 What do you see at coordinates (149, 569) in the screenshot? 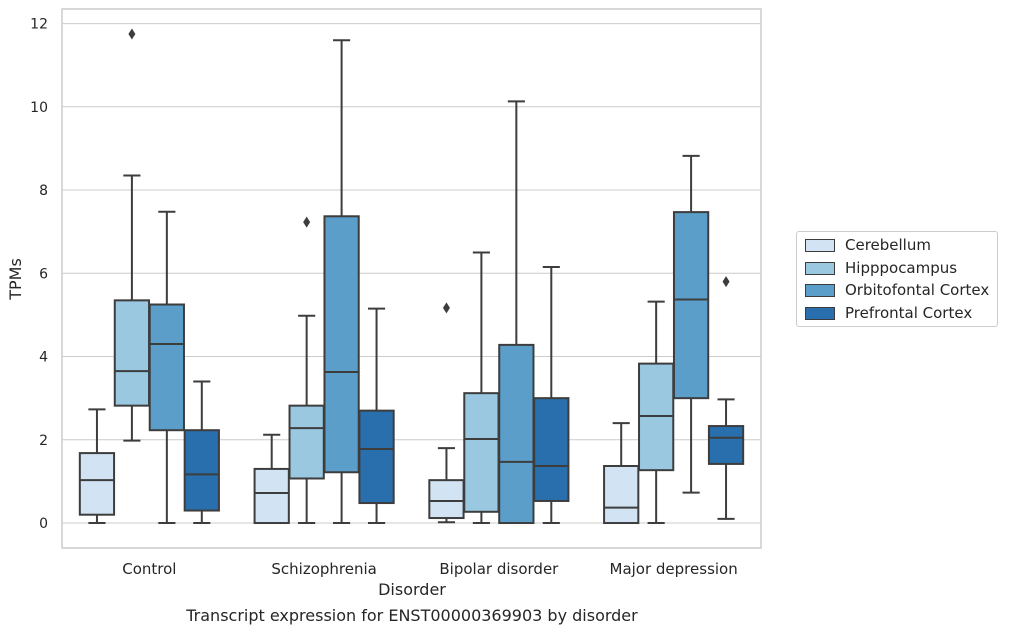
I see `x-tick-label: Control` at bounding box center [149, 569].